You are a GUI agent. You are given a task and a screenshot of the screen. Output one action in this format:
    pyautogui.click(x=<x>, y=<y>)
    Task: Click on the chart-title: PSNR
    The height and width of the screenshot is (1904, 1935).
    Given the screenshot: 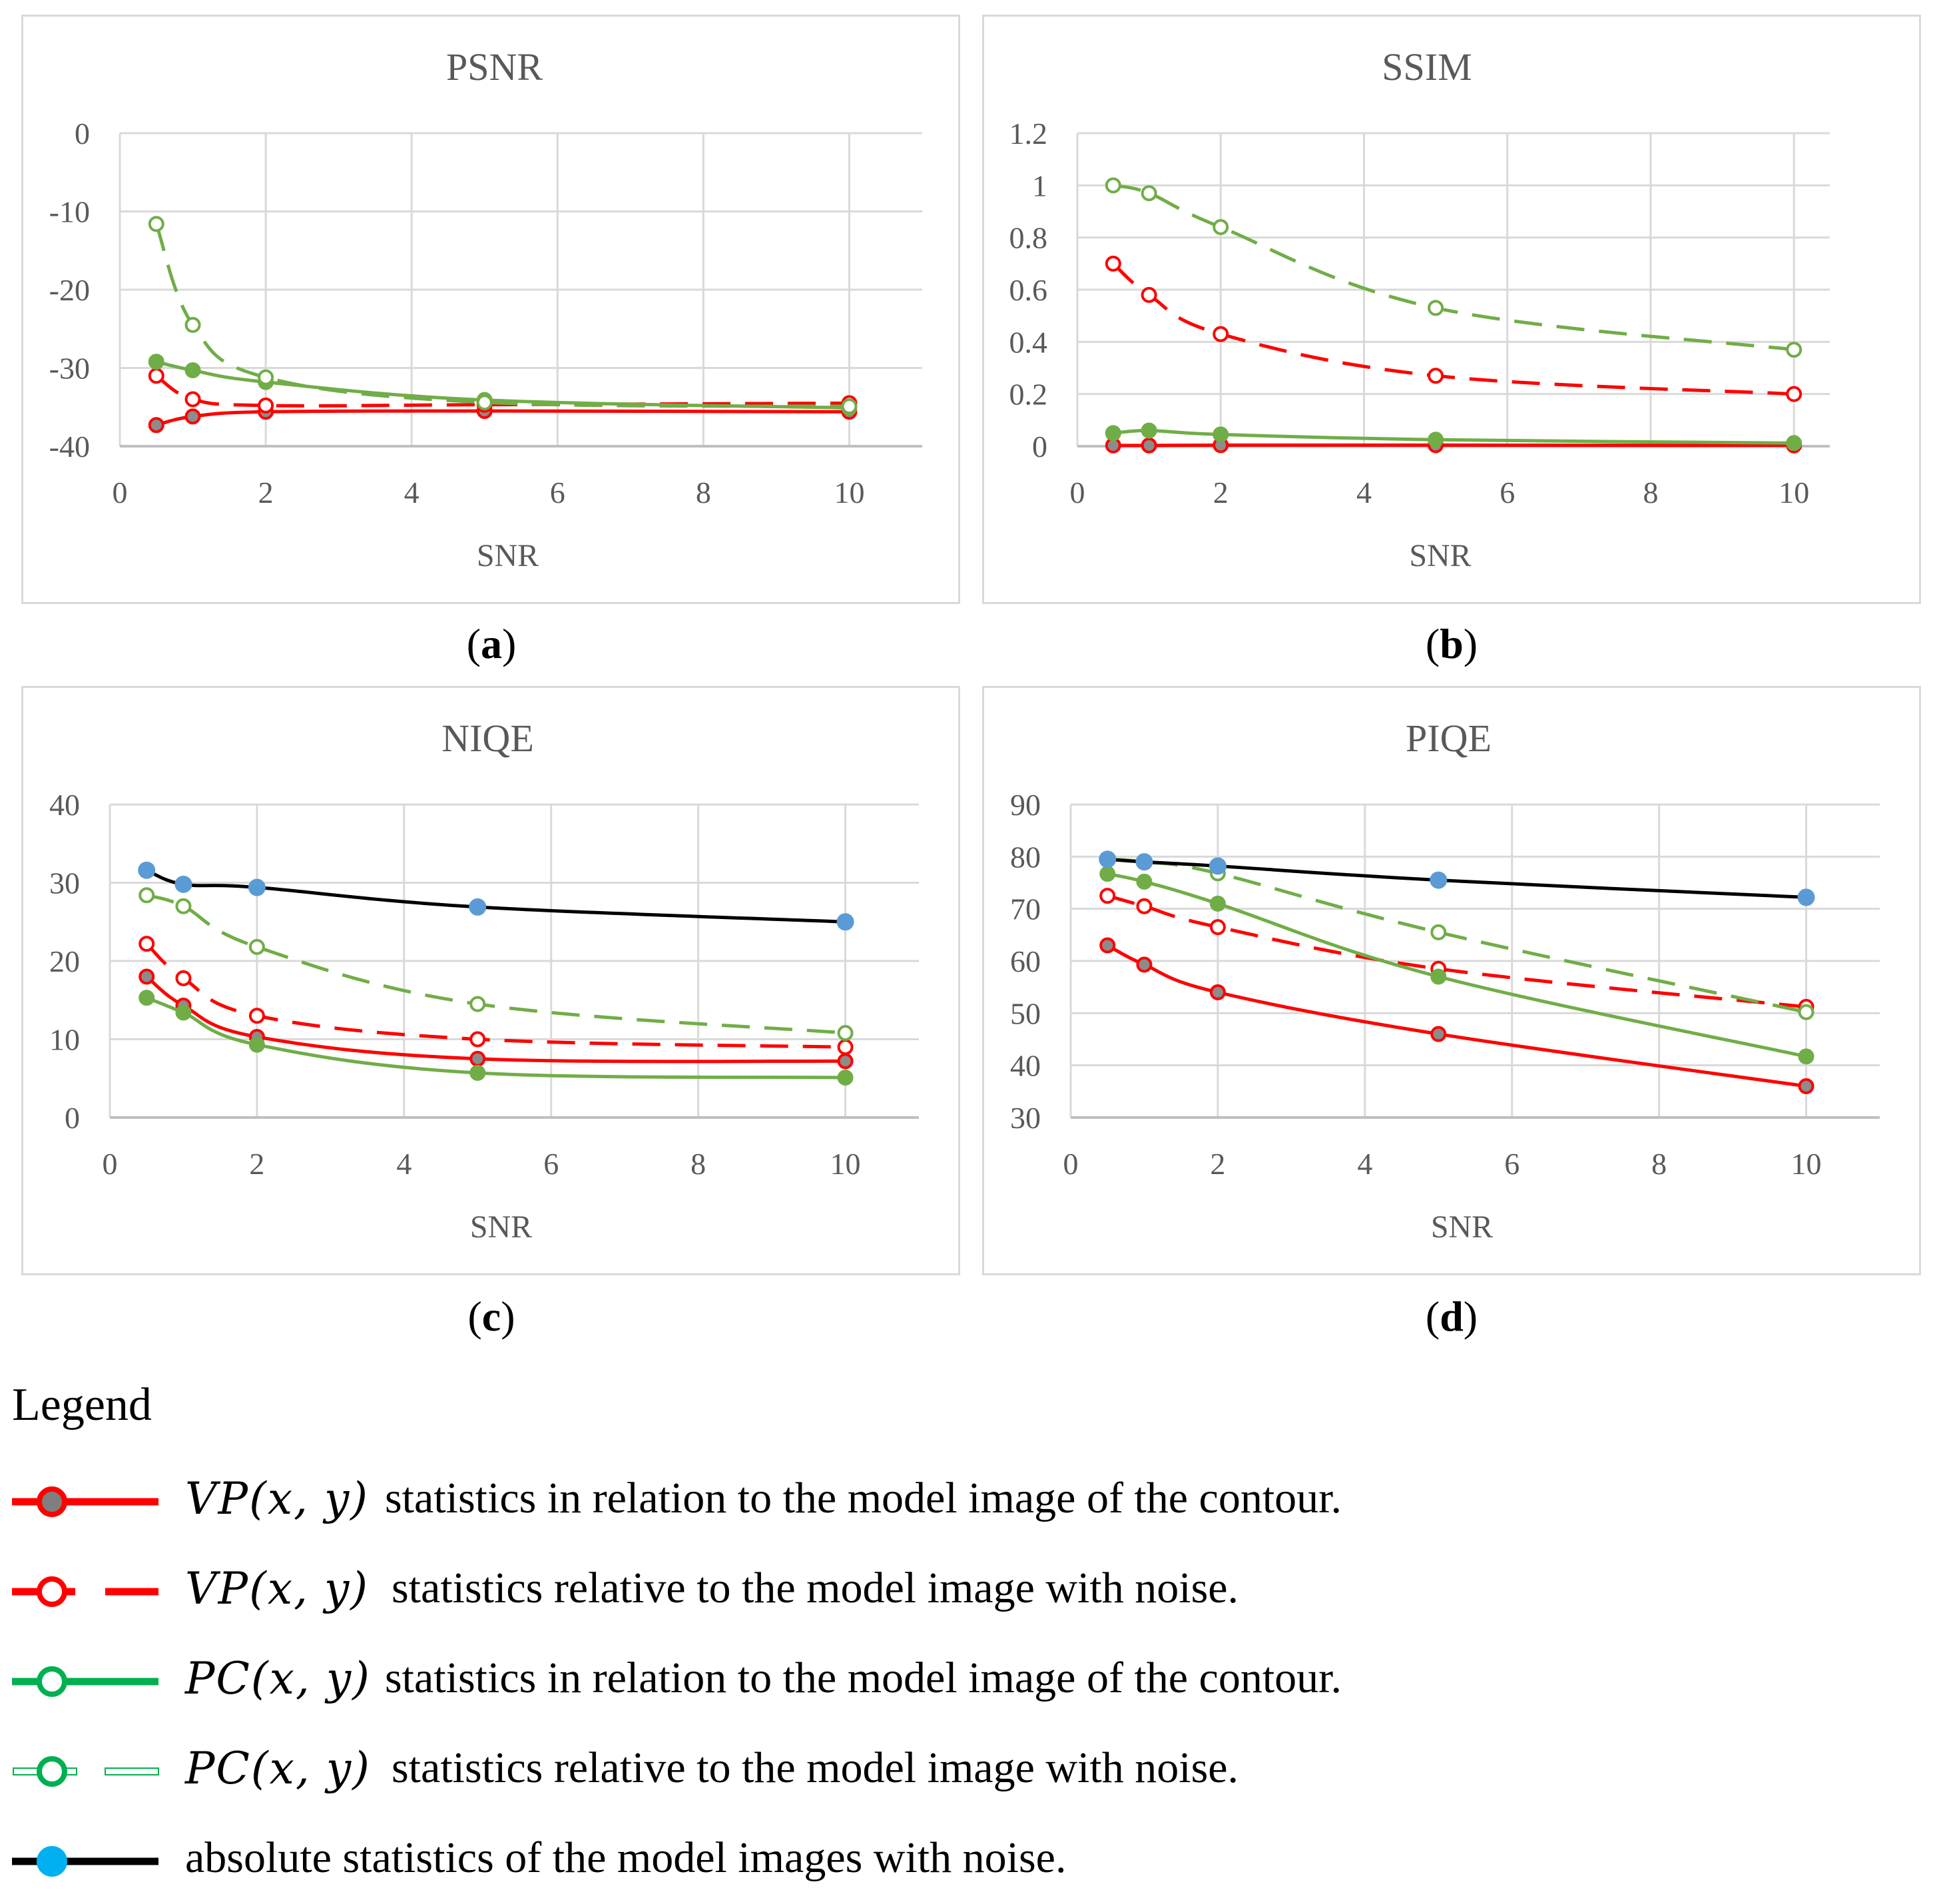 What is the action you would take?
    pyautogui.click(x=494, y=67)
    